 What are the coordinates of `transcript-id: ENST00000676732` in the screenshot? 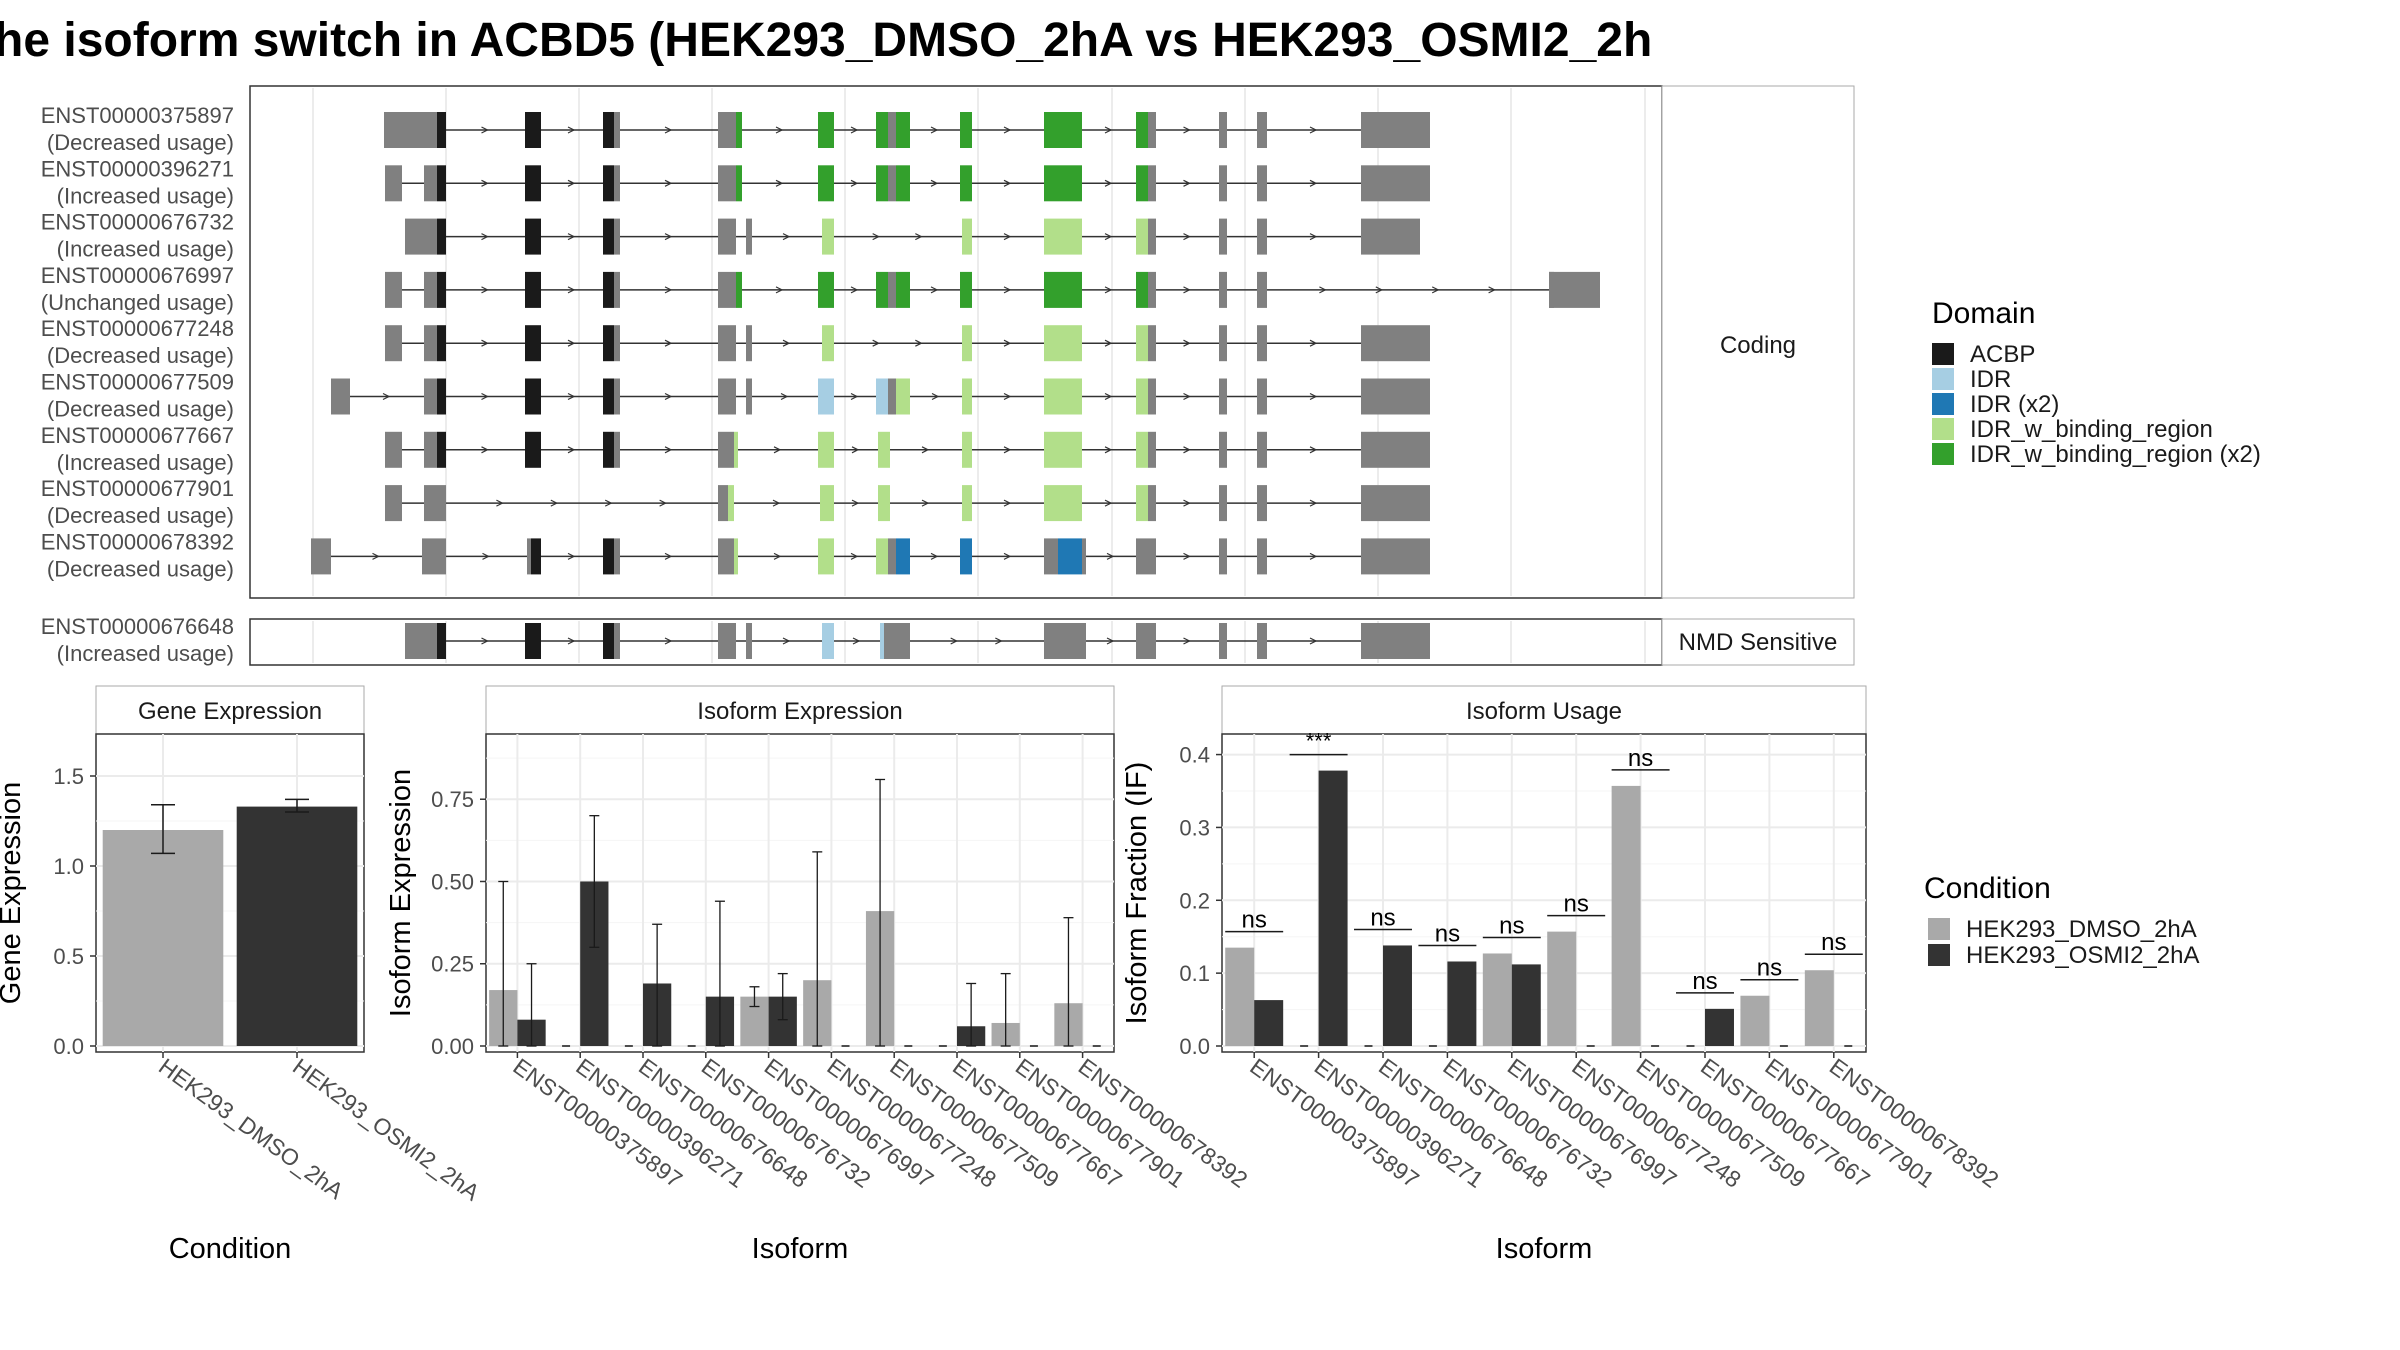 It's located at (137, 222).